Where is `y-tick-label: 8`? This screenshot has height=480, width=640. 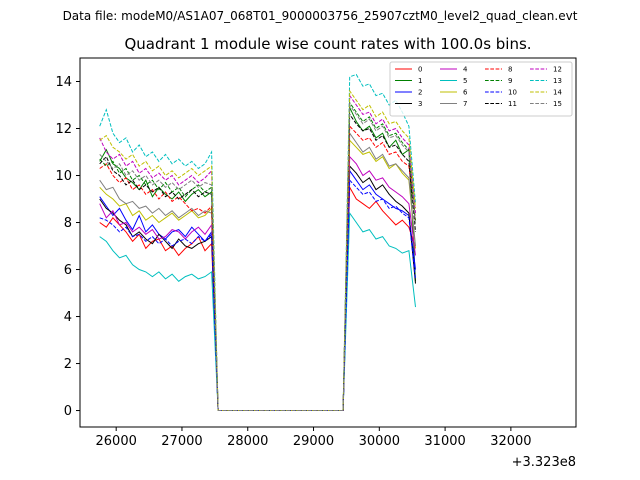
y-tick-label: 8 is located at coordinates (68, 223).